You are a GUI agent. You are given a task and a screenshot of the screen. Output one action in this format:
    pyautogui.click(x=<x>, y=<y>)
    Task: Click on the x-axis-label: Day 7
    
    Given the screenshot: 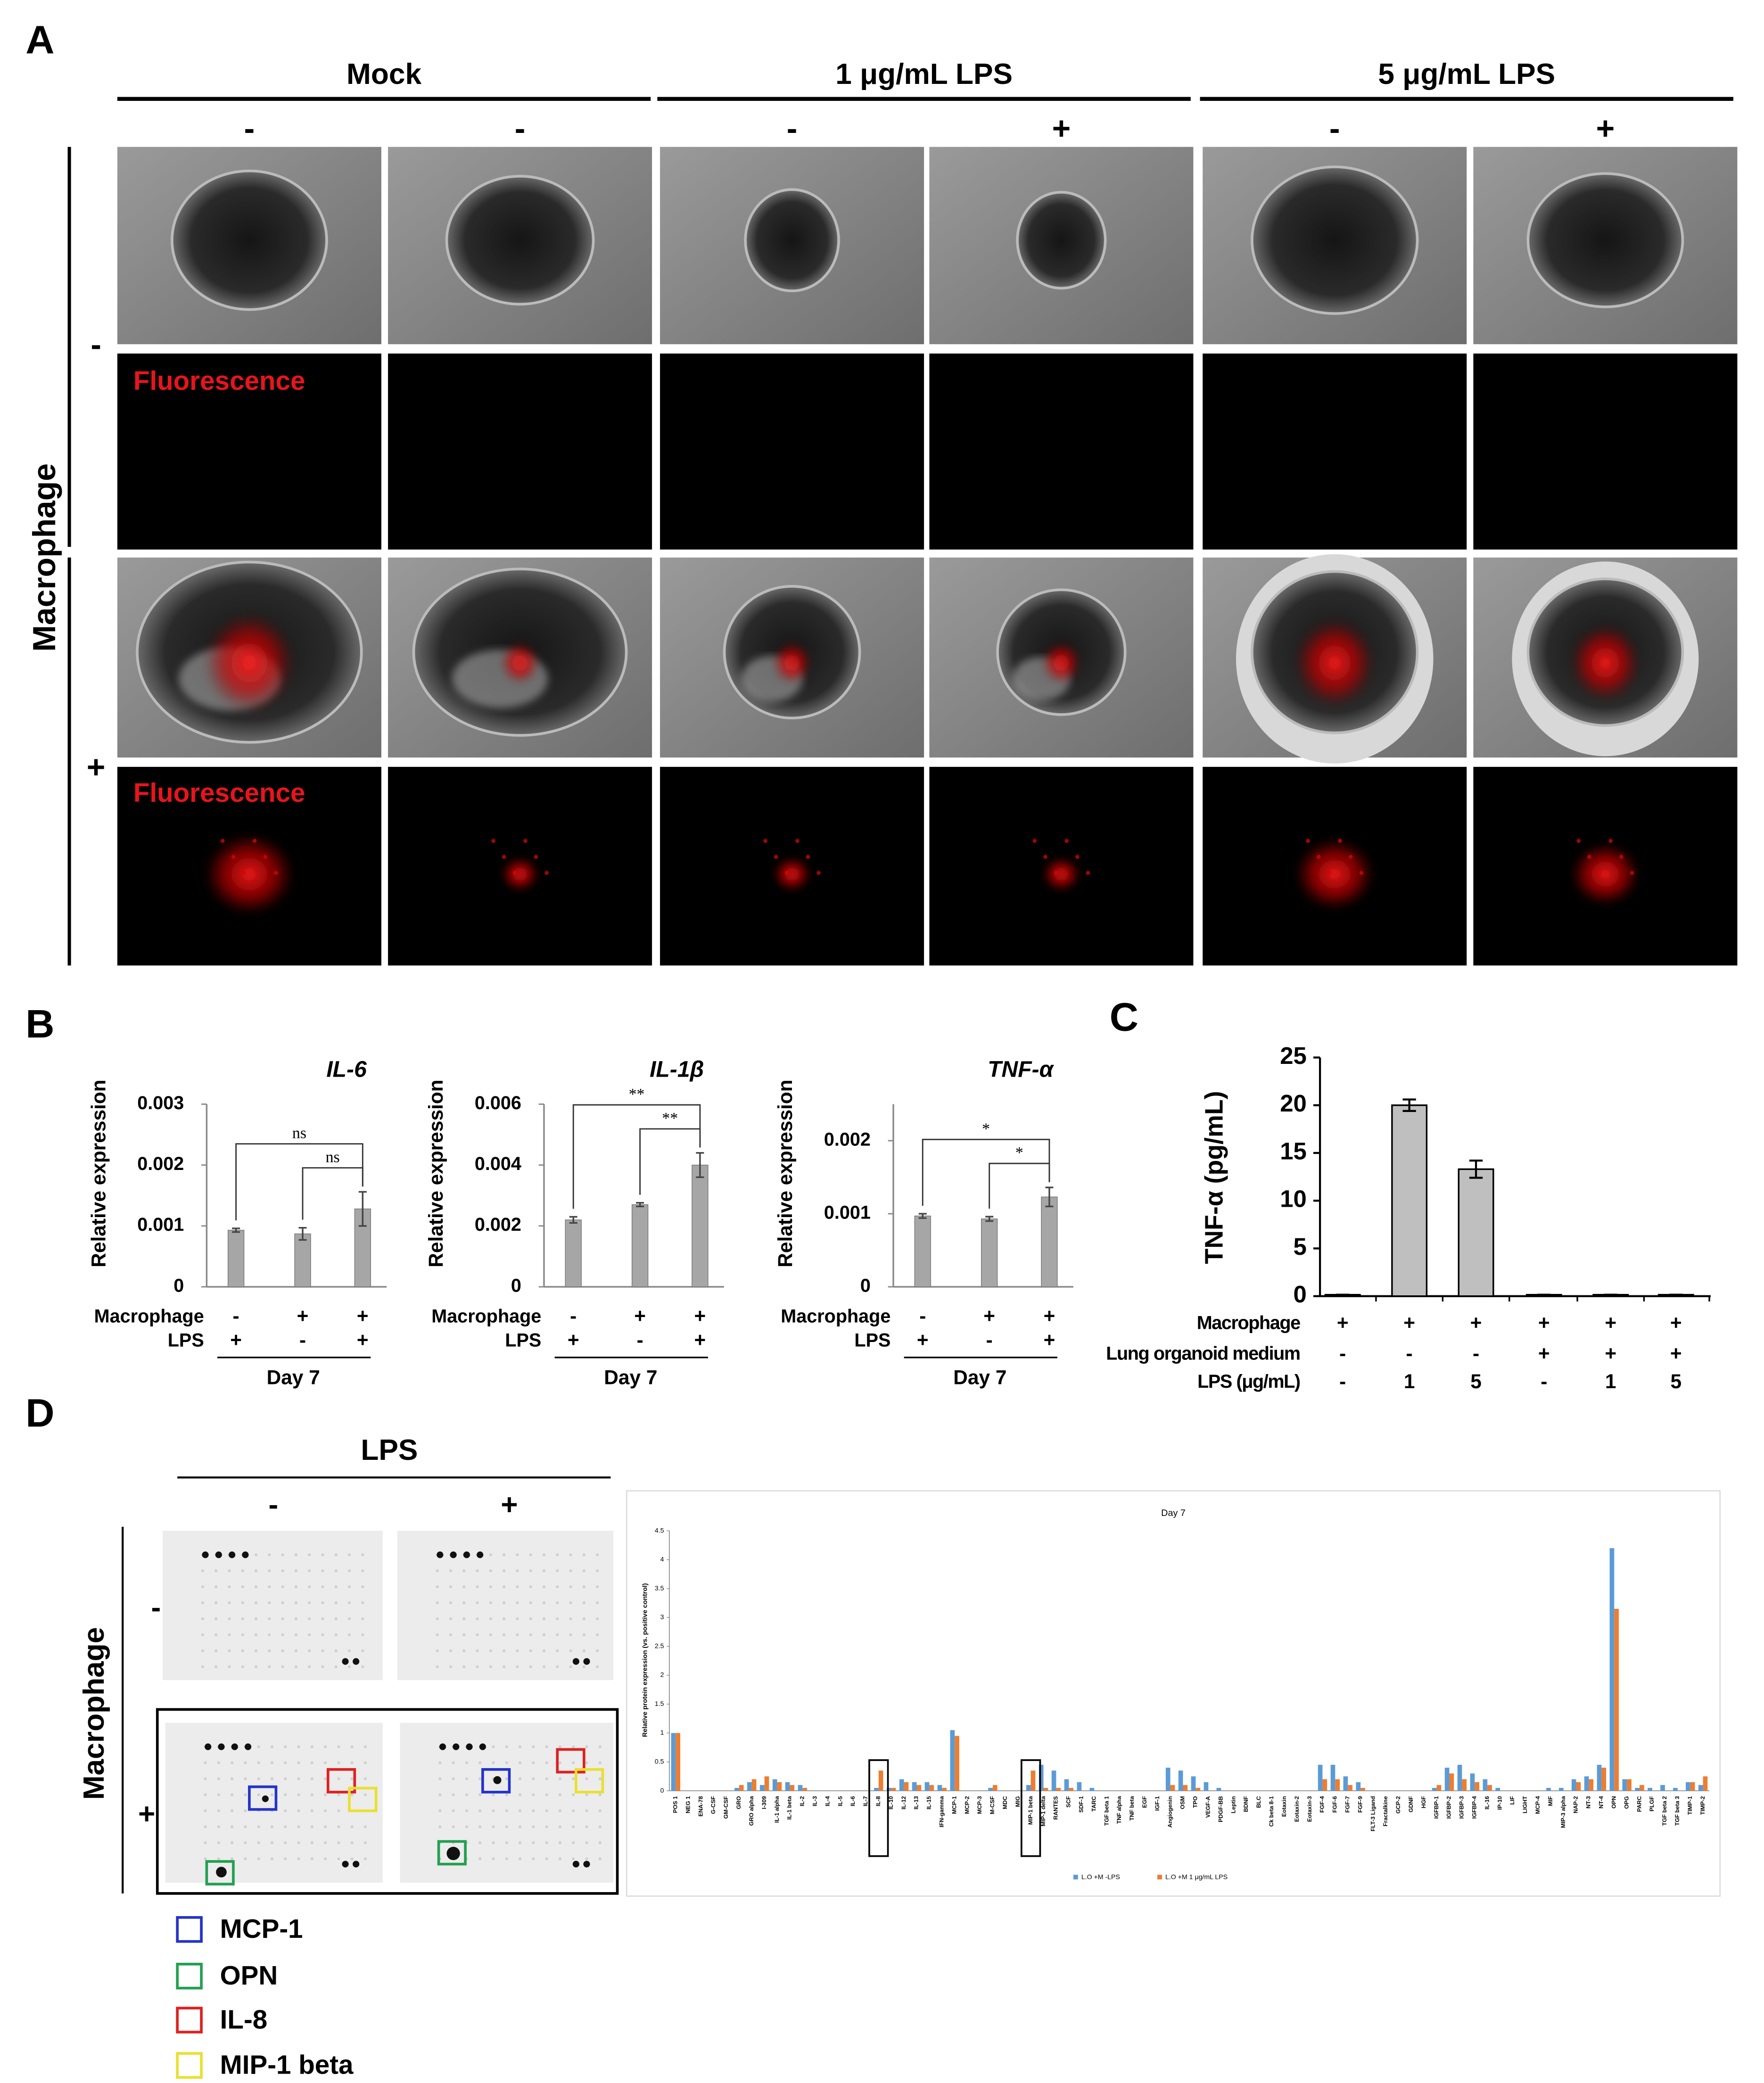 What is the action you would take?
    pyautogui.click(x=980, y=1377)
    